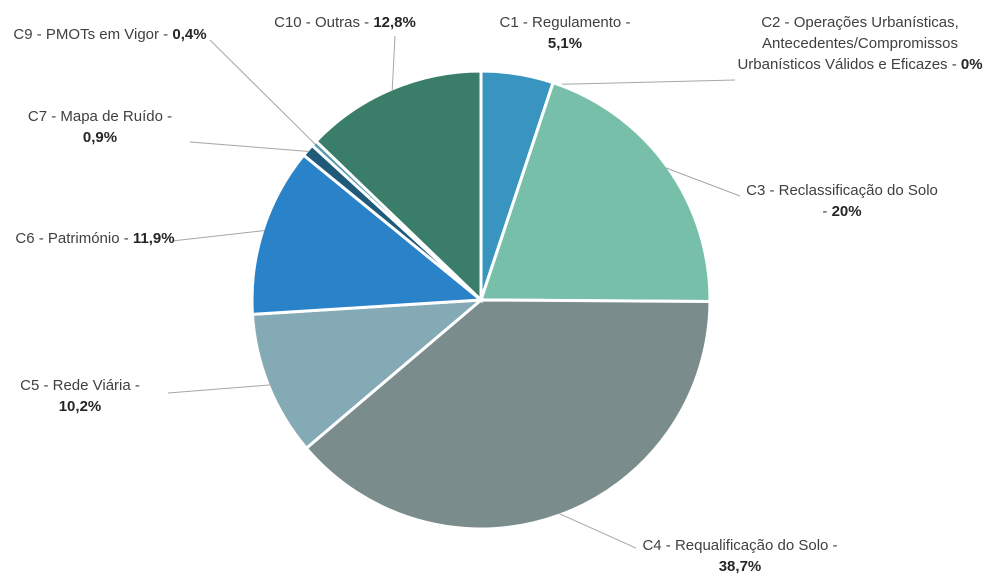 This screenshot has width=989, height=577. Describe the element at coordinates (153, 238) in the screenshot. I see `value-label: 11,9%` at that location.